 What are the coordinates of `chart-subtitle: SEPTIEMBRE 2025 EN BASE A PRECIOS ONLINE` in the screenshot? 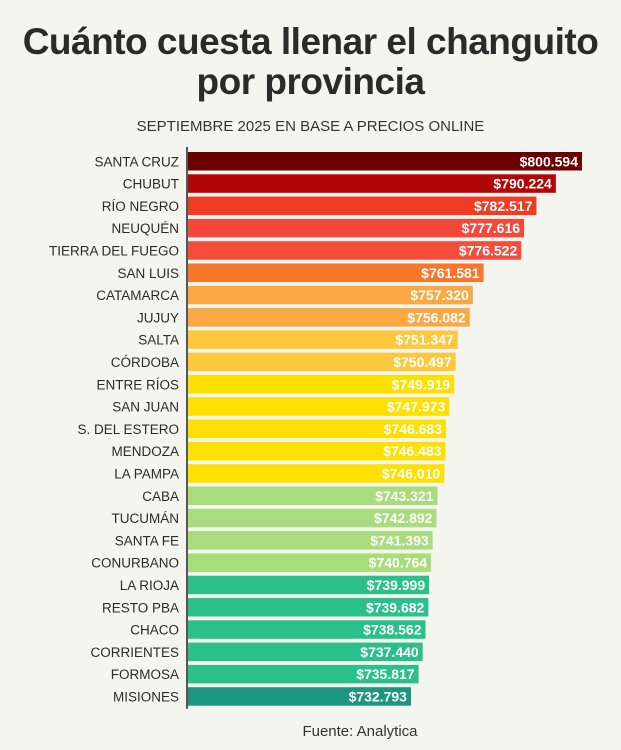 It's located at (310, 126).